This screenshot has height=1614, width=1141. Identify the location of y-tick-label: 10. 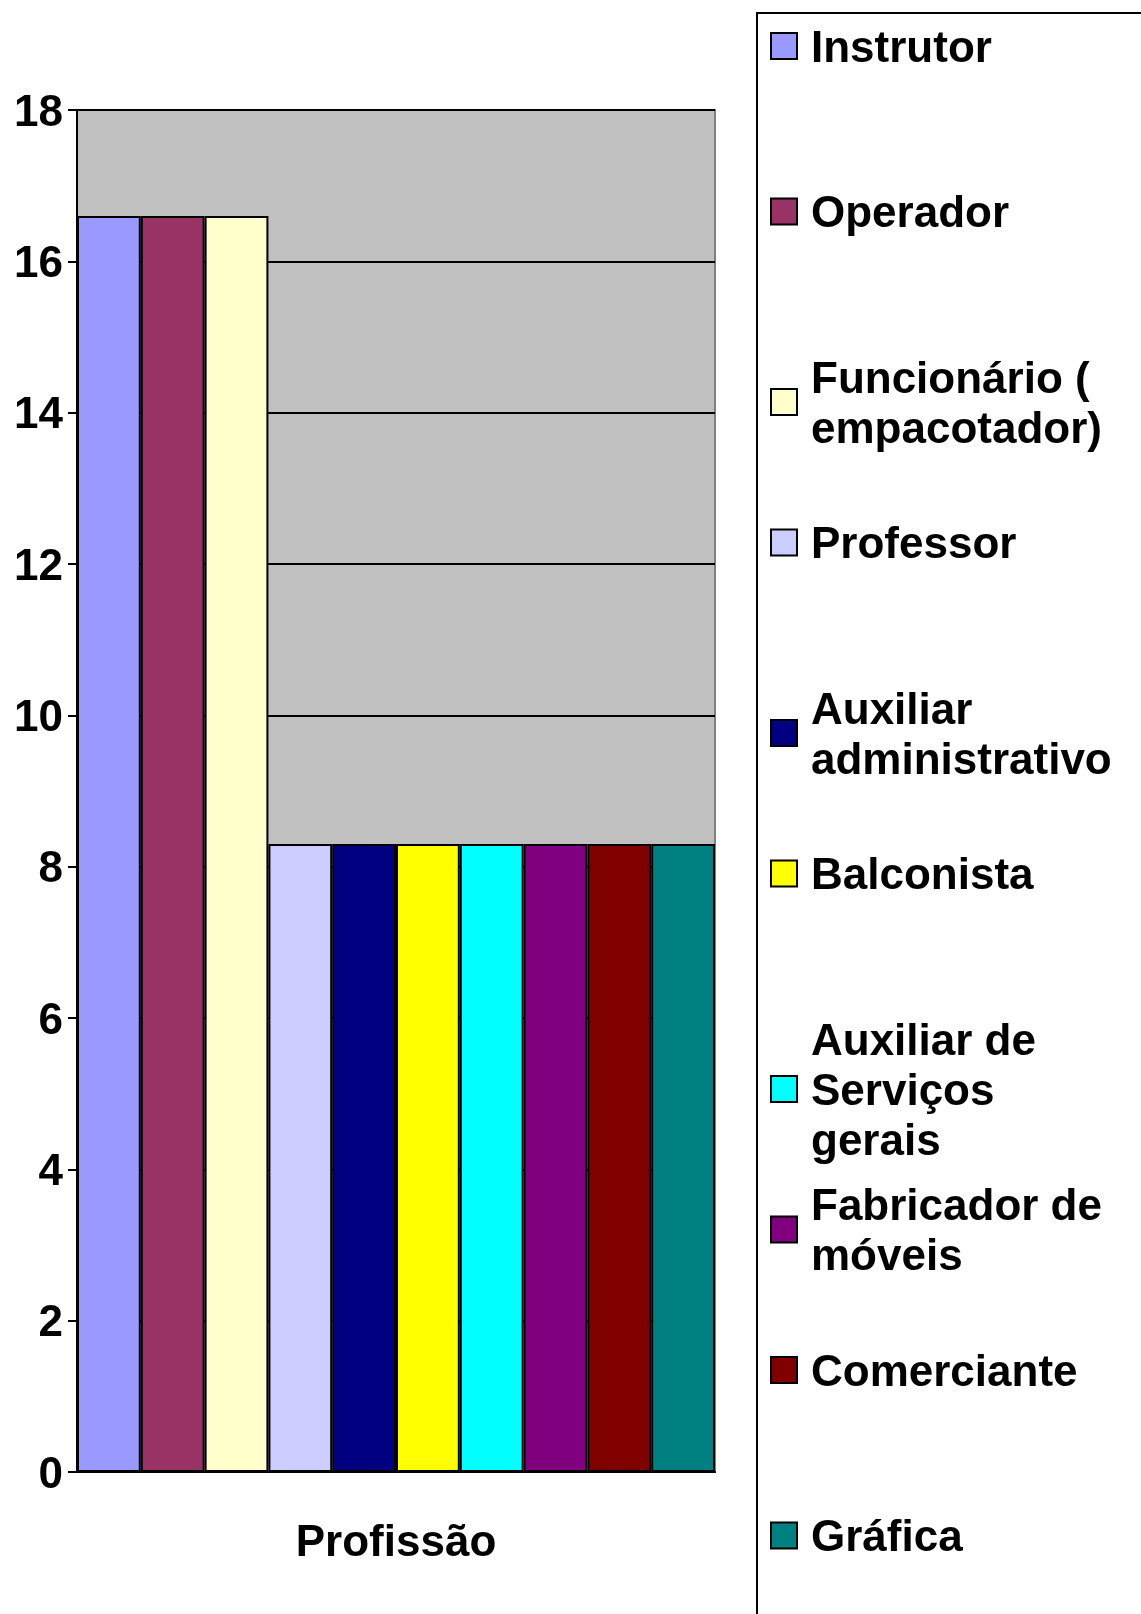
(38, 715).